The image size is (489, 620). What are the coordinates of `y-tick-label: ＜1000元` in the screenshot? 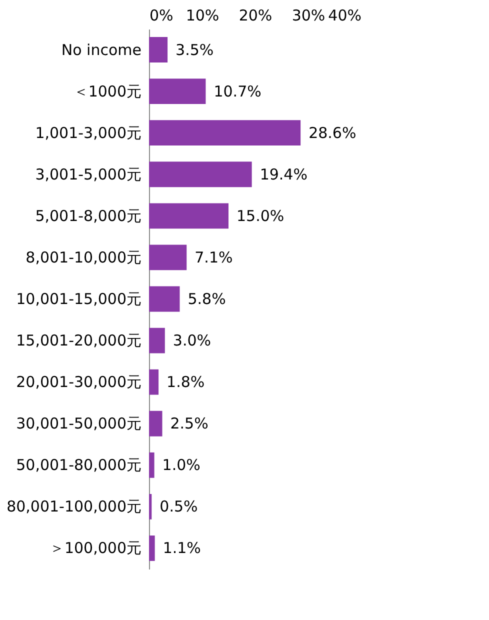 It's located at (107, 91).